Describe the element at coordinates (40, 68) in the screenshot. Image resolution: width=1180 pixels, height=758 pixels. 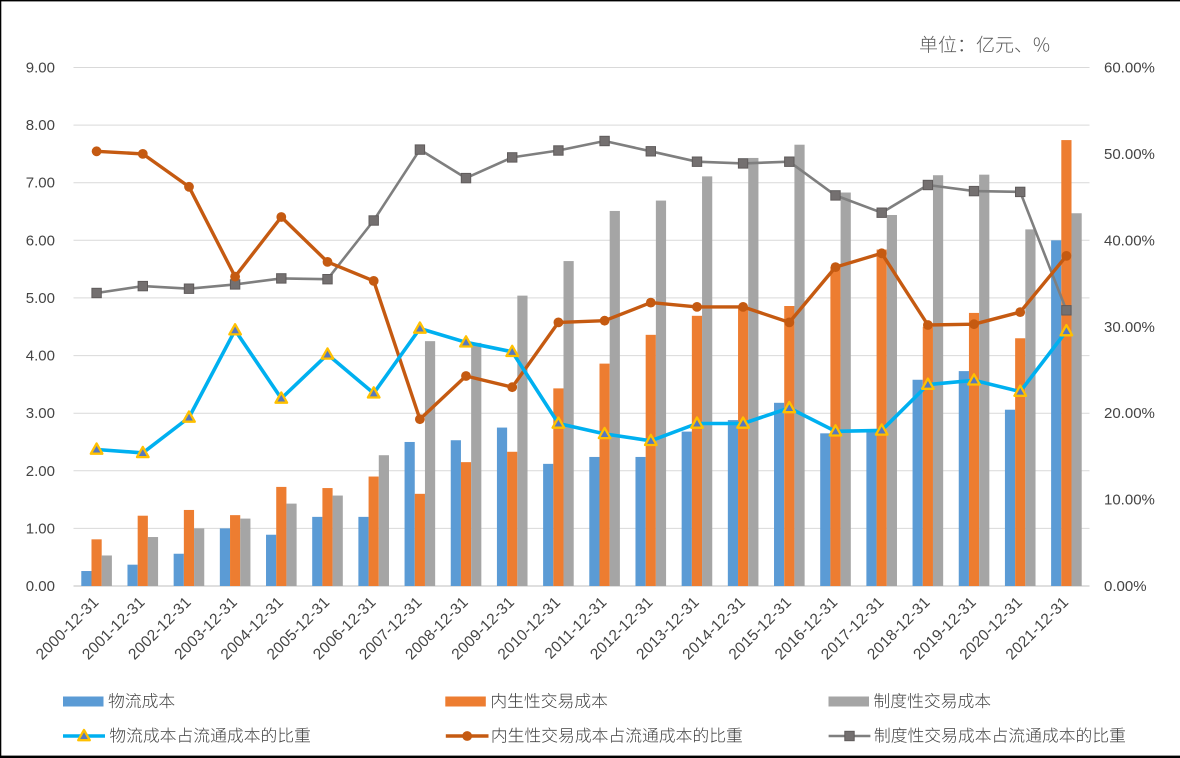
I see `svg-text: 9.00` at that location.